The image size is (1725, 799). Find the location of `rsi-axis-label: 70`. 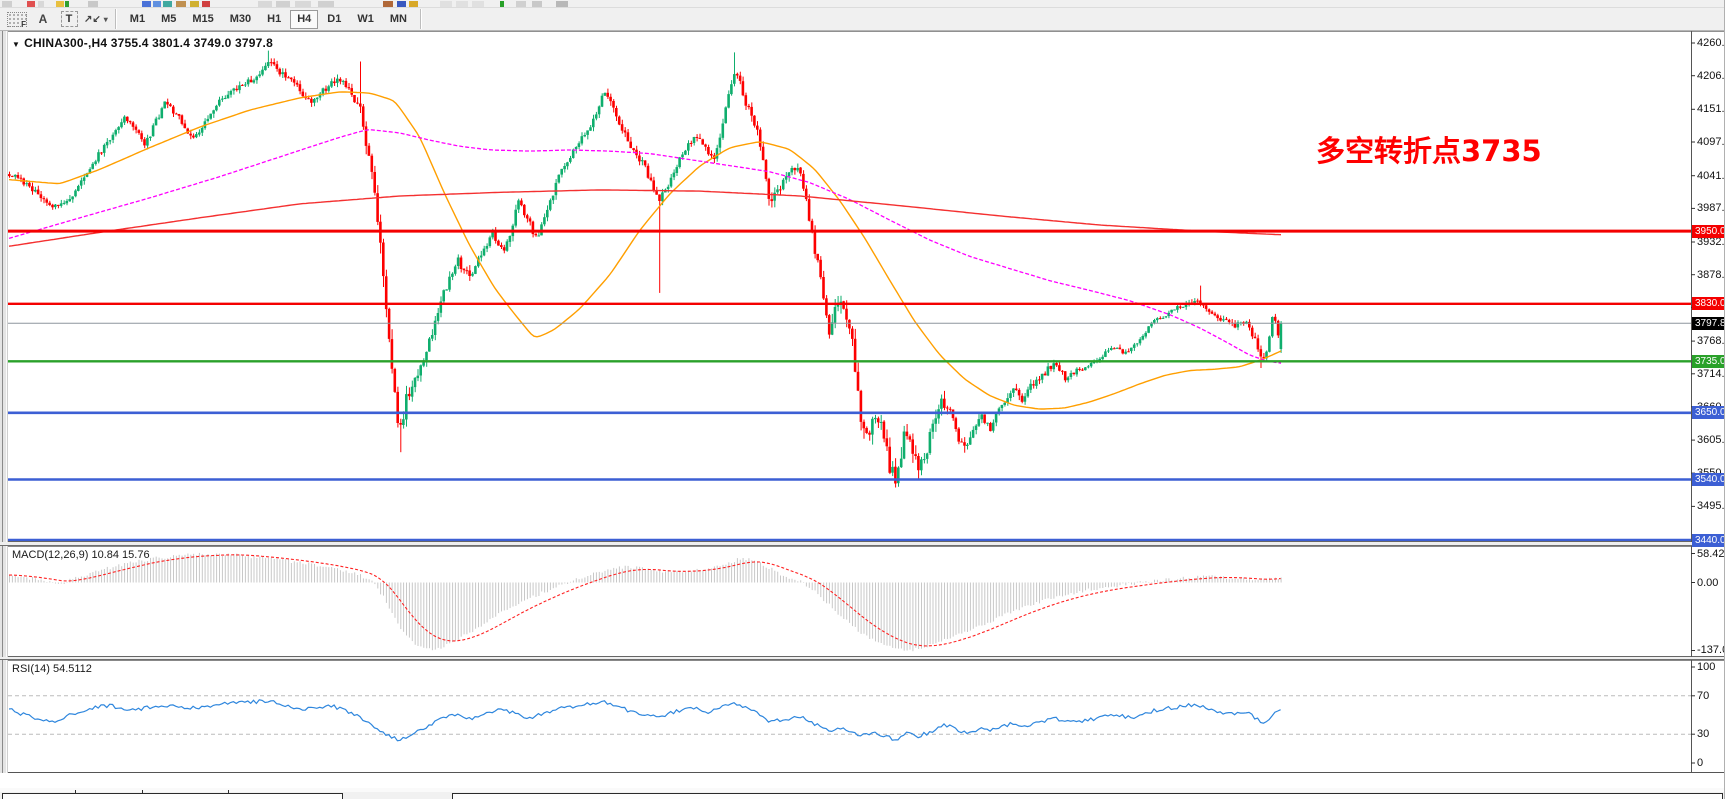

rsi-axis-label: 70 is located at coordinates (1703, 696).